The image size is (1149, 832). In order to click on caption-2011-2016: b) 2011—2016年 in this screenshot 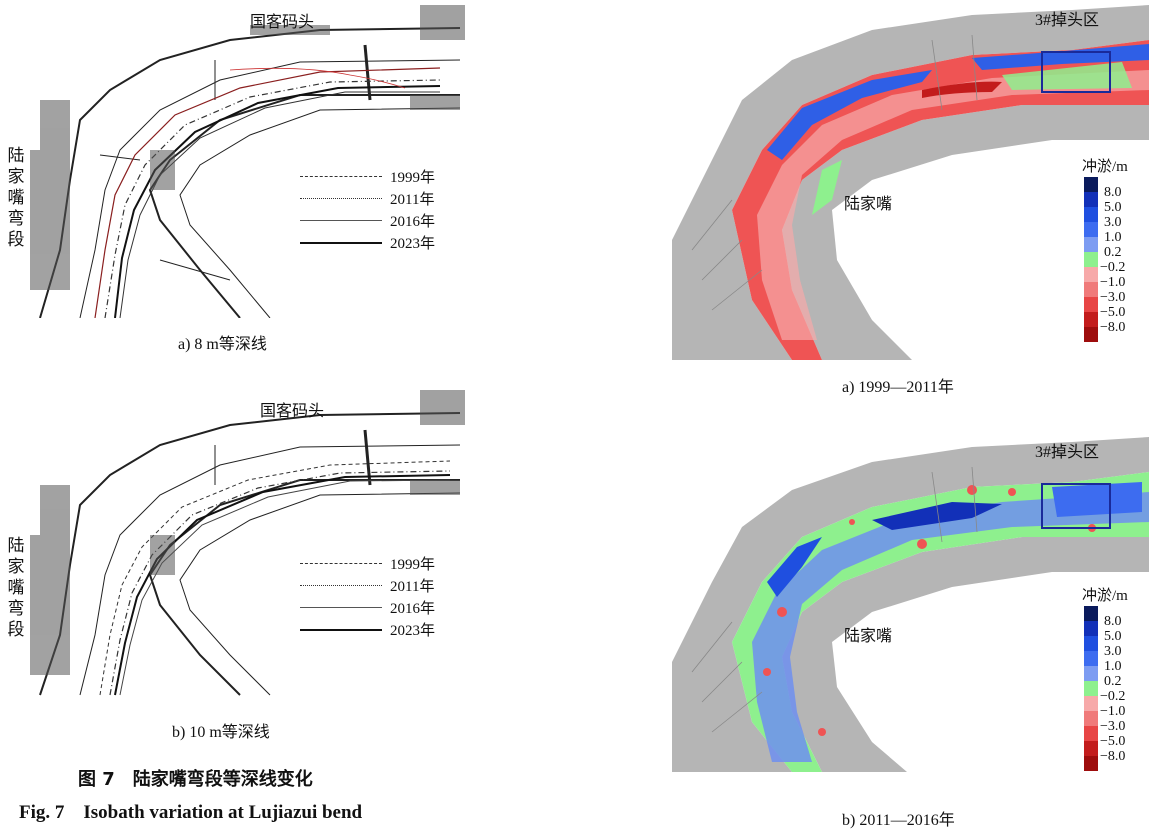, I will do `click(898, 820)`.